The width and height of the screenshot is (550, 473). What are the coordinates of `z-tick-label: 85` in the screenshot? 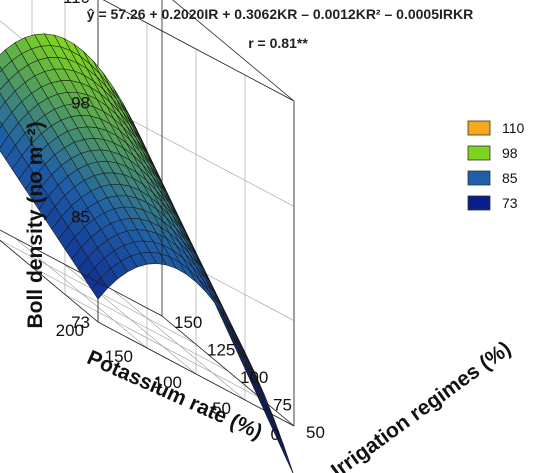 It's located at (80, 217).